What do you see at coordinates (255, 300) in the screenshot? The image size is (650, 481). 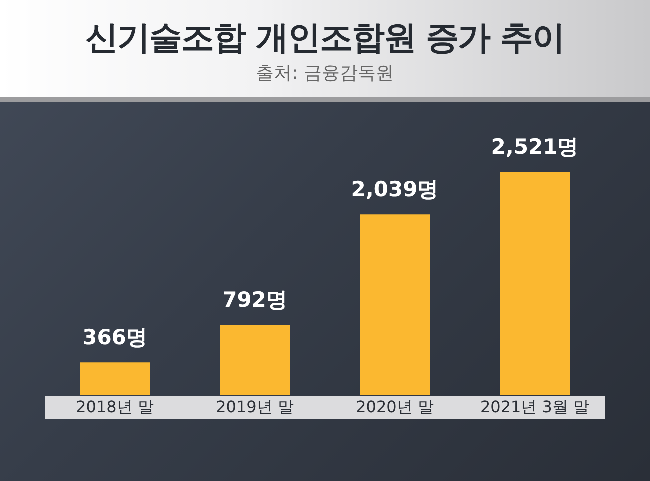 I see `data-label: 792명` at bounding box center [255, 300].